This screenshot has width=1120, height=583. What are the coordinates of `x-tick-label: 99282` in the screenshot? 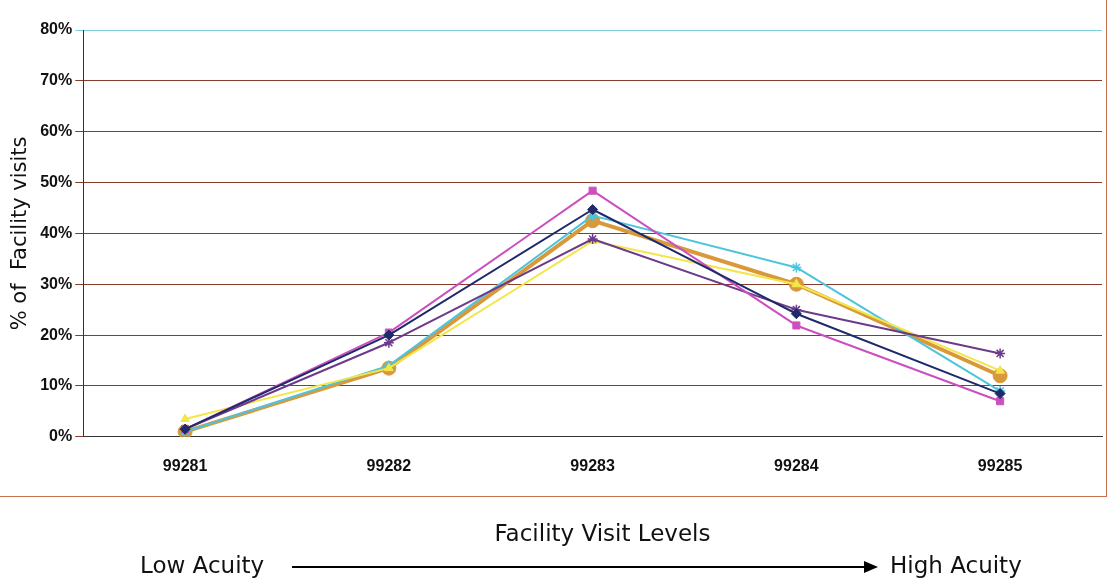 It's located at (389, 465).